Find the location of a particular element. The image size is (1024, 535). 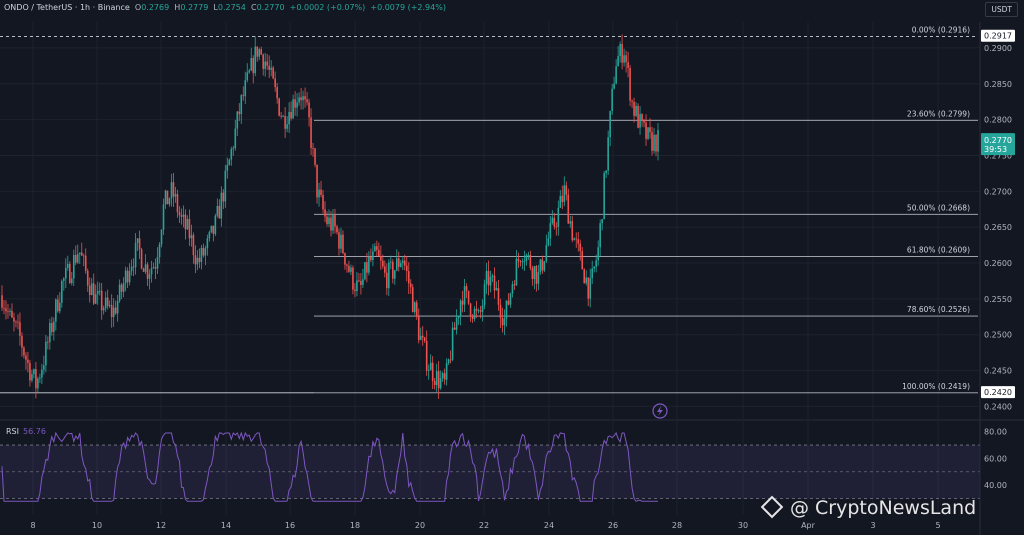

x-tick-label: 14 is located at coordinates (226, 525).